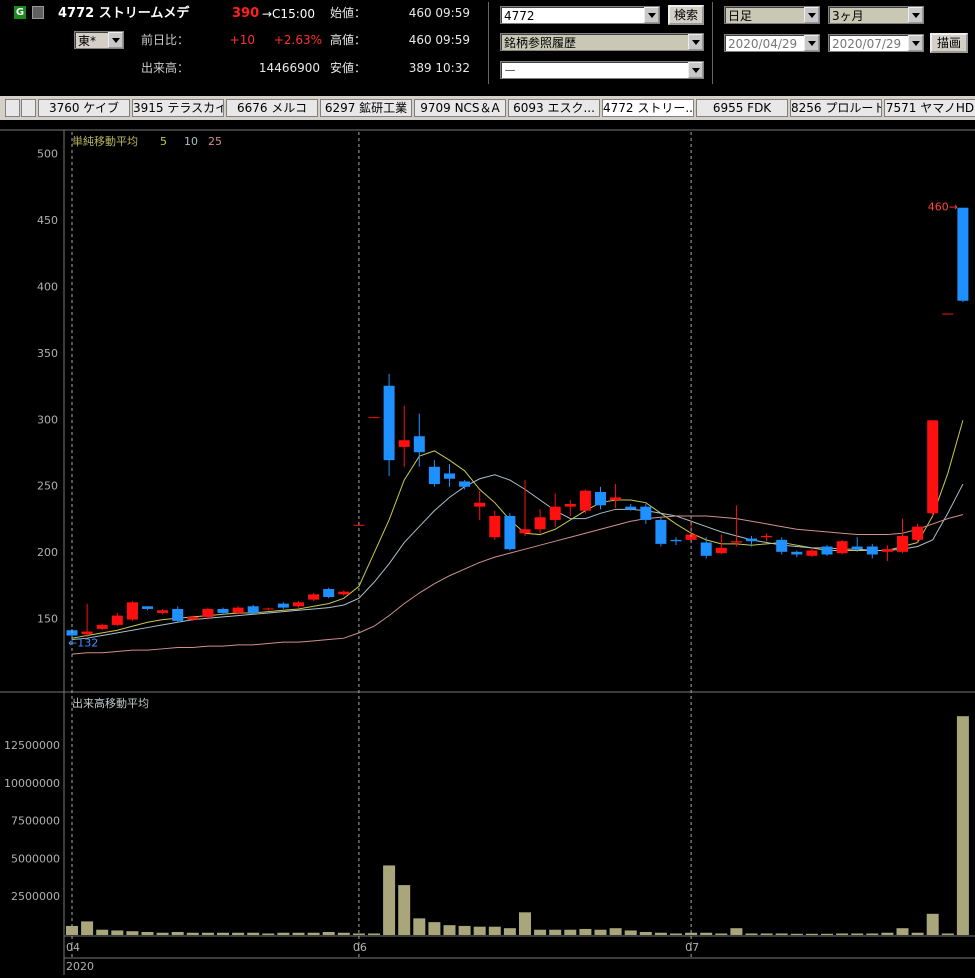 The width and height of the screenshot is (975, 978). I want to click on market-text: 東*, so click(87, 41).